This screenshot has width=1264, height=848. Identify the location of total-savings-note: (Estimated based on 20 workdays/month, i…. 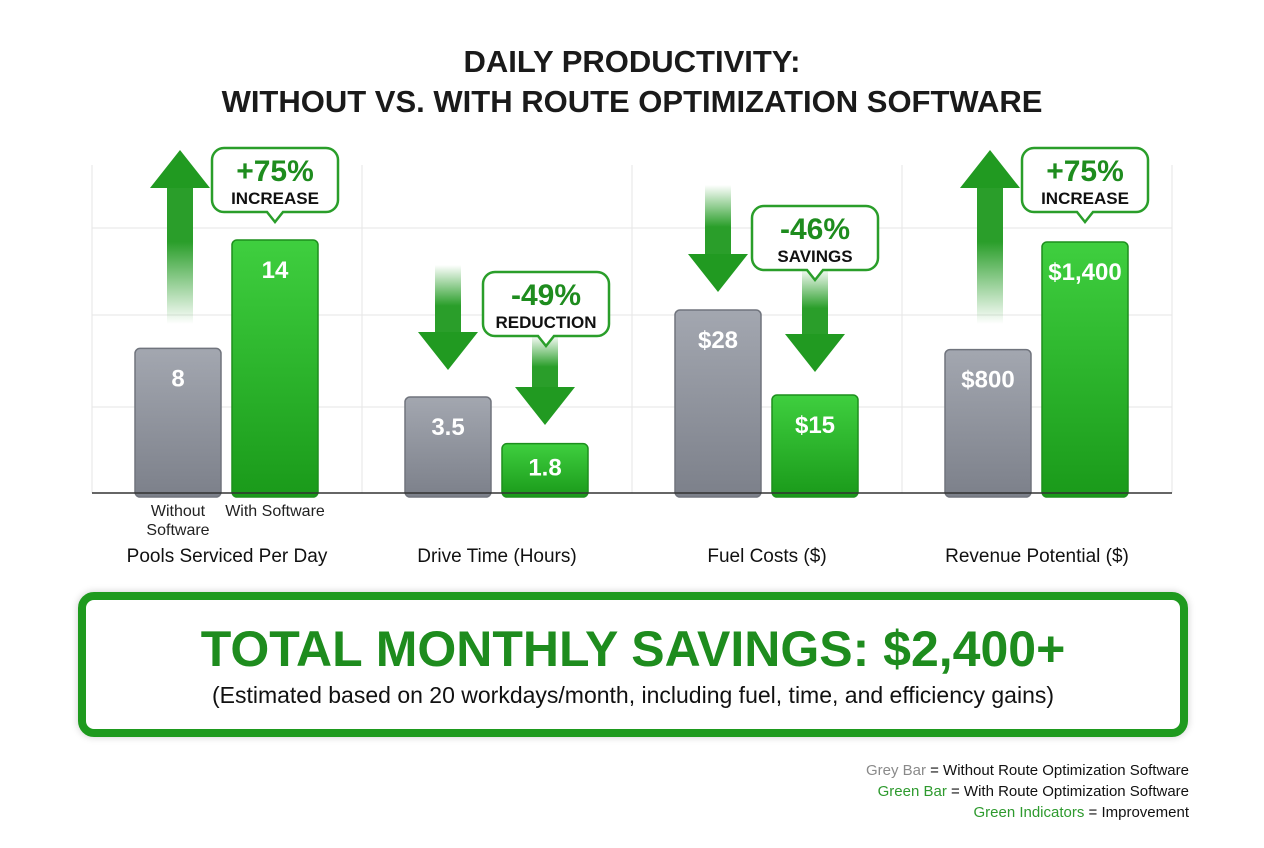
(633, 695).